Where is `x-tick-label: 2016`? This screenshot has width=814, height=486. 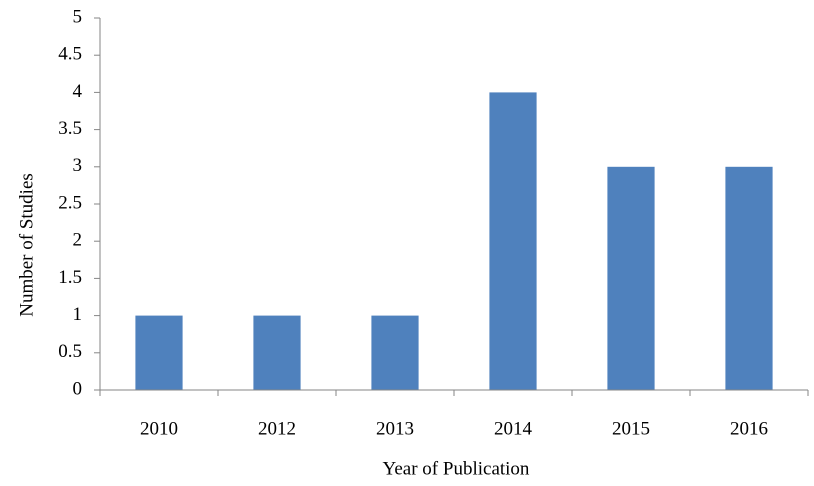 x-tick-label: 2016 is located at coordinates (749, 428).